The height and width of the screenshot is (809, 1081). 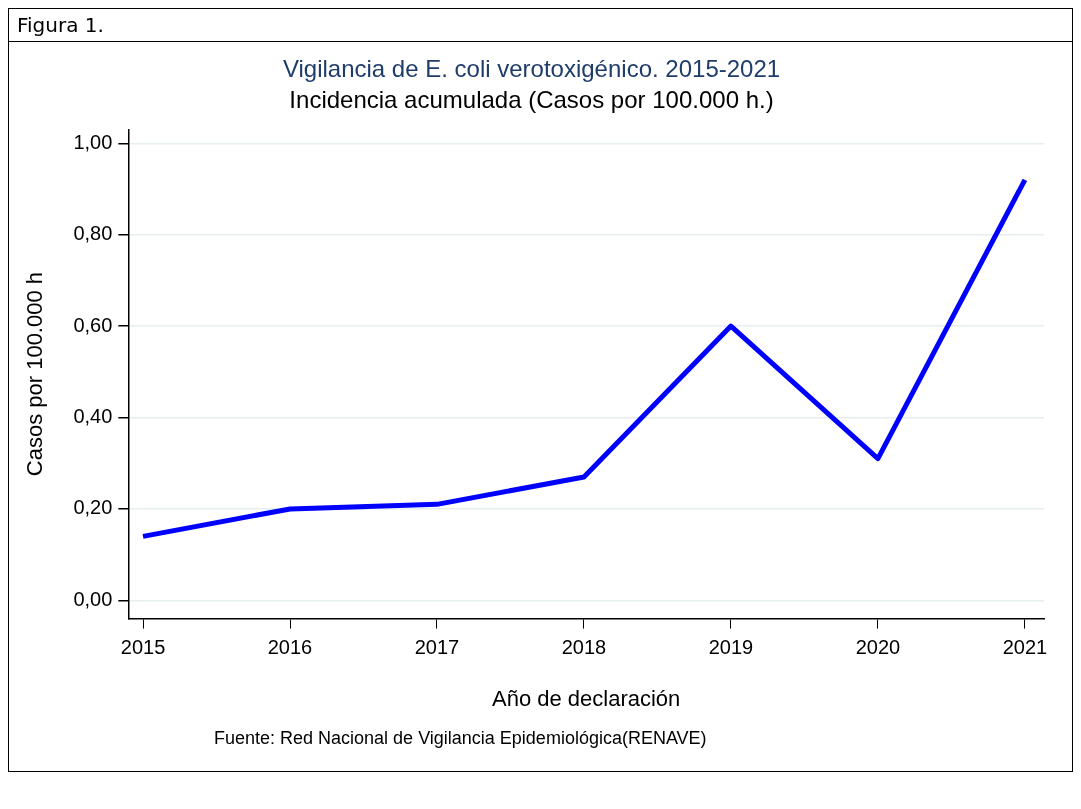 What do you see at coordinates (93, 141) in the screenshot?
I see `y-tick-label: 1,00` at bounding box center [93, 141].